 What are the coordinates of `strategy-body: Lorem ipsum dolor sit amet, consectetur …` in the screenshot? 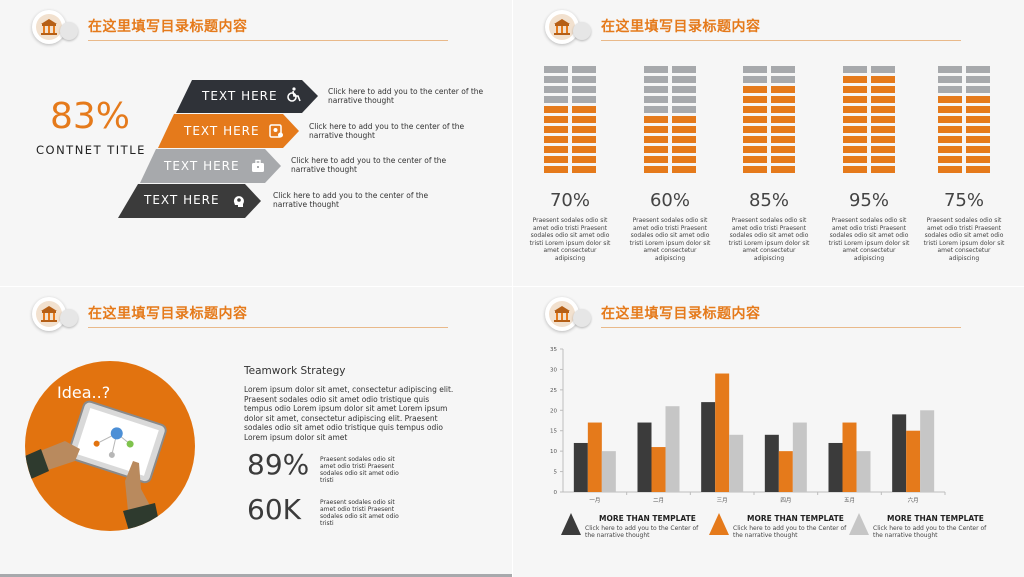 It's located at (349, 413).